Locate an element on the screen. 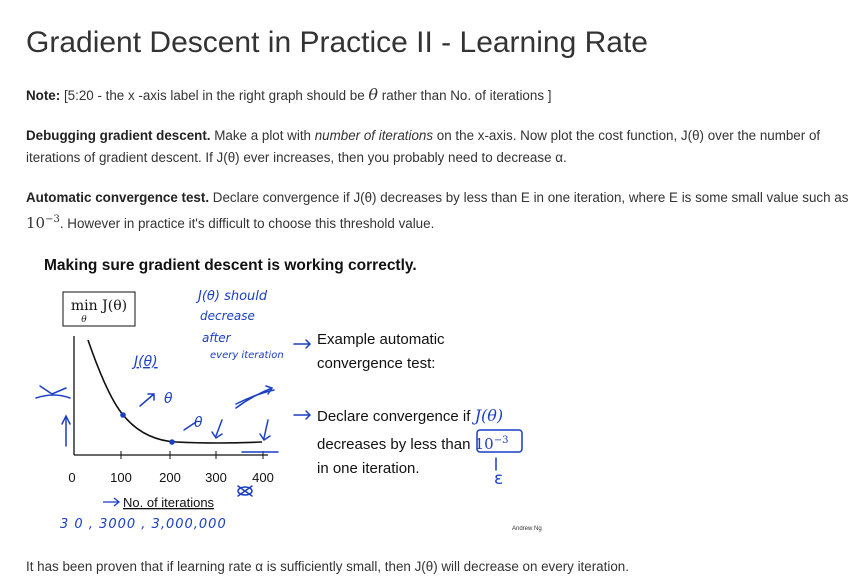 The width and height of the screenshot is (867, 581). auto-label: Automatic convergence test. is located at coordinates (118, 197).